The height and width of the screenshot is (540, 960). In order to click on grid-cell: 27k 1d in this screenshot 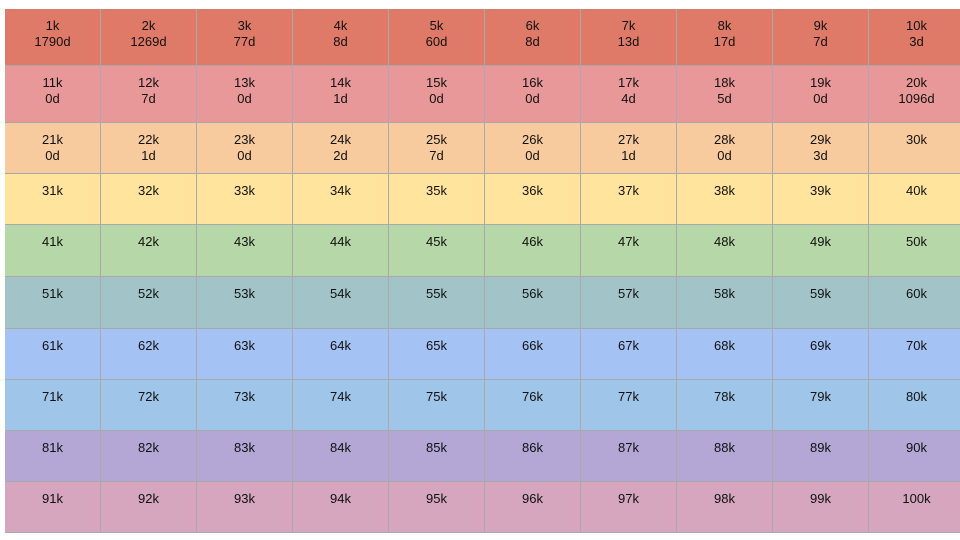, I will do `click(629, 148)`.